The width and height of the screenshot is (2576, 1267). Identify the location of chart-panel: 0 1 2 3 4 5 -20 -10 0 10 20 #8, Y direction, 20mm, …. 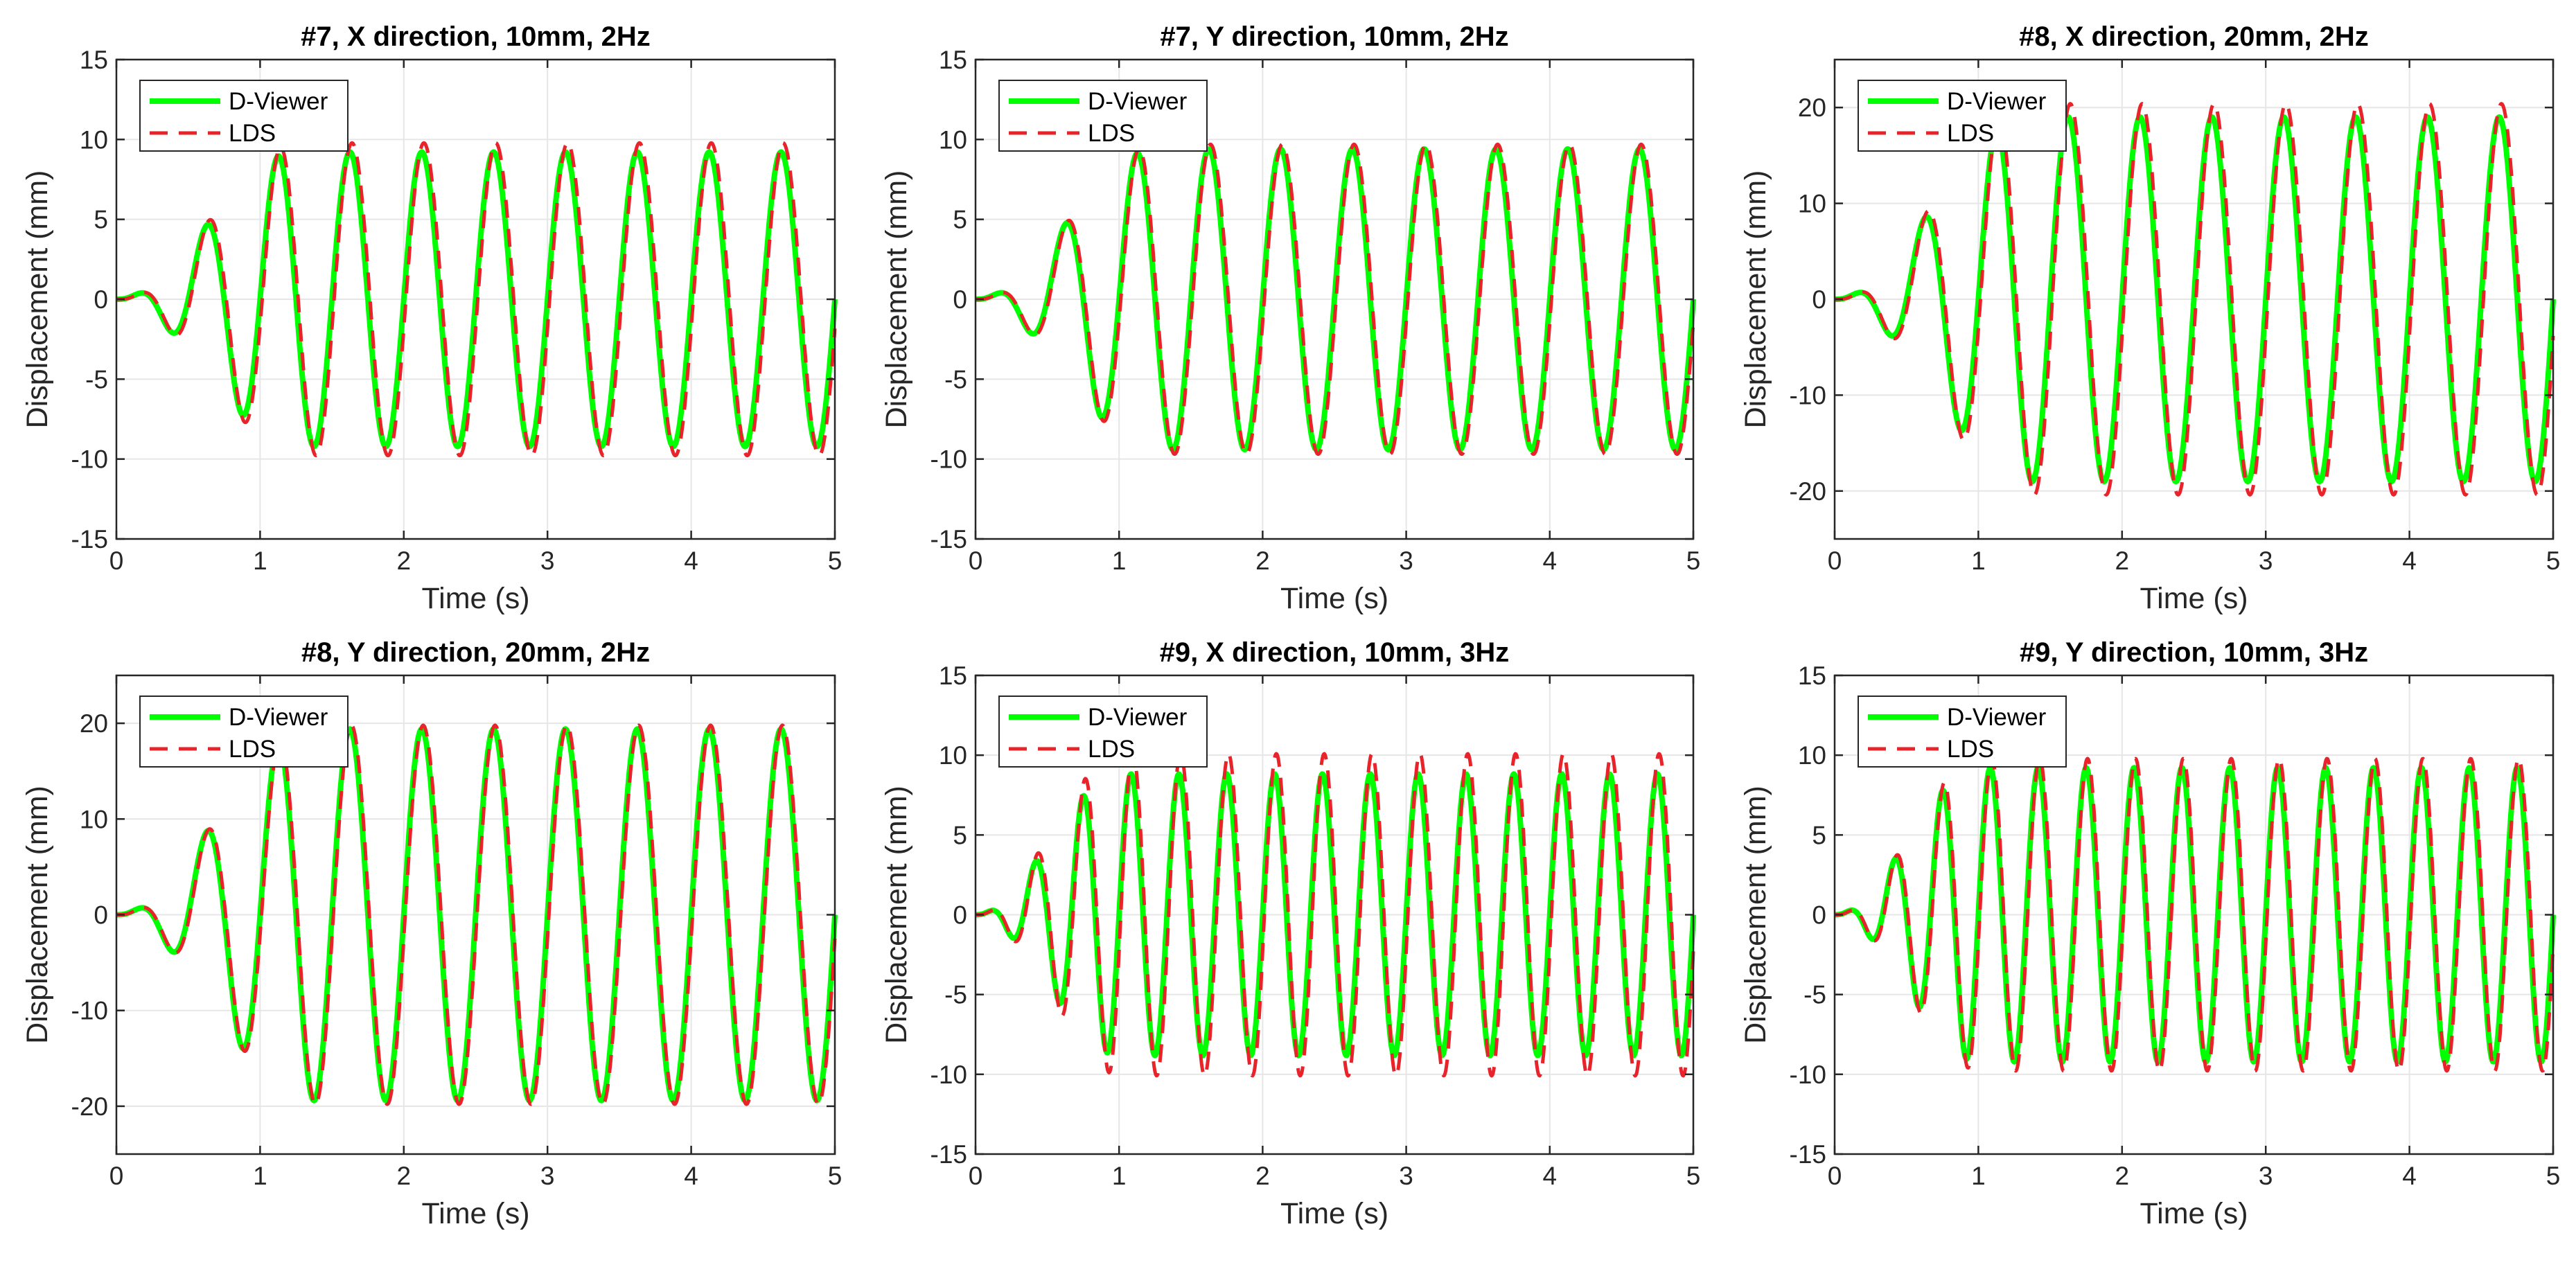
(431, 933).